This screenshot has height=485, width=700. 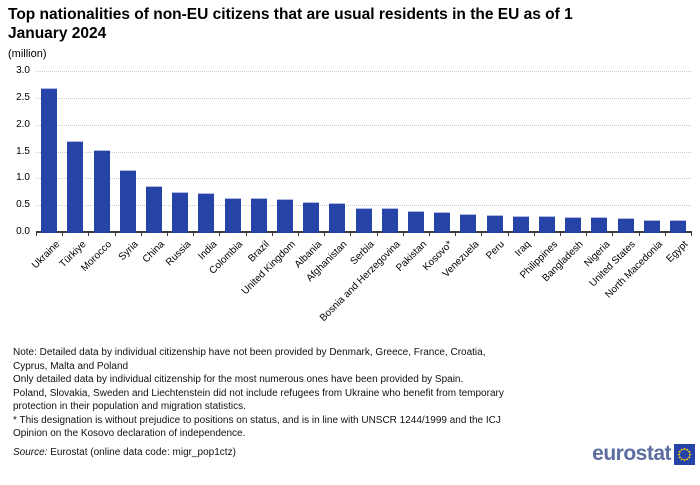 What do you see at coordinates (363, 220) in the screenshot?
I see `bar-serbia` at bounding box center [363, 220].